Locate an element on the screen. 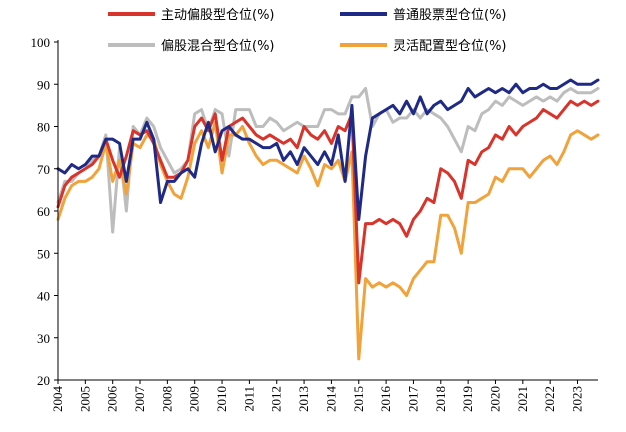 The width and height of the screenshot is (626, 432). legend-label-equity-hybrid: 偏股混合型仓位(%) is located at coordinates (218, 46).